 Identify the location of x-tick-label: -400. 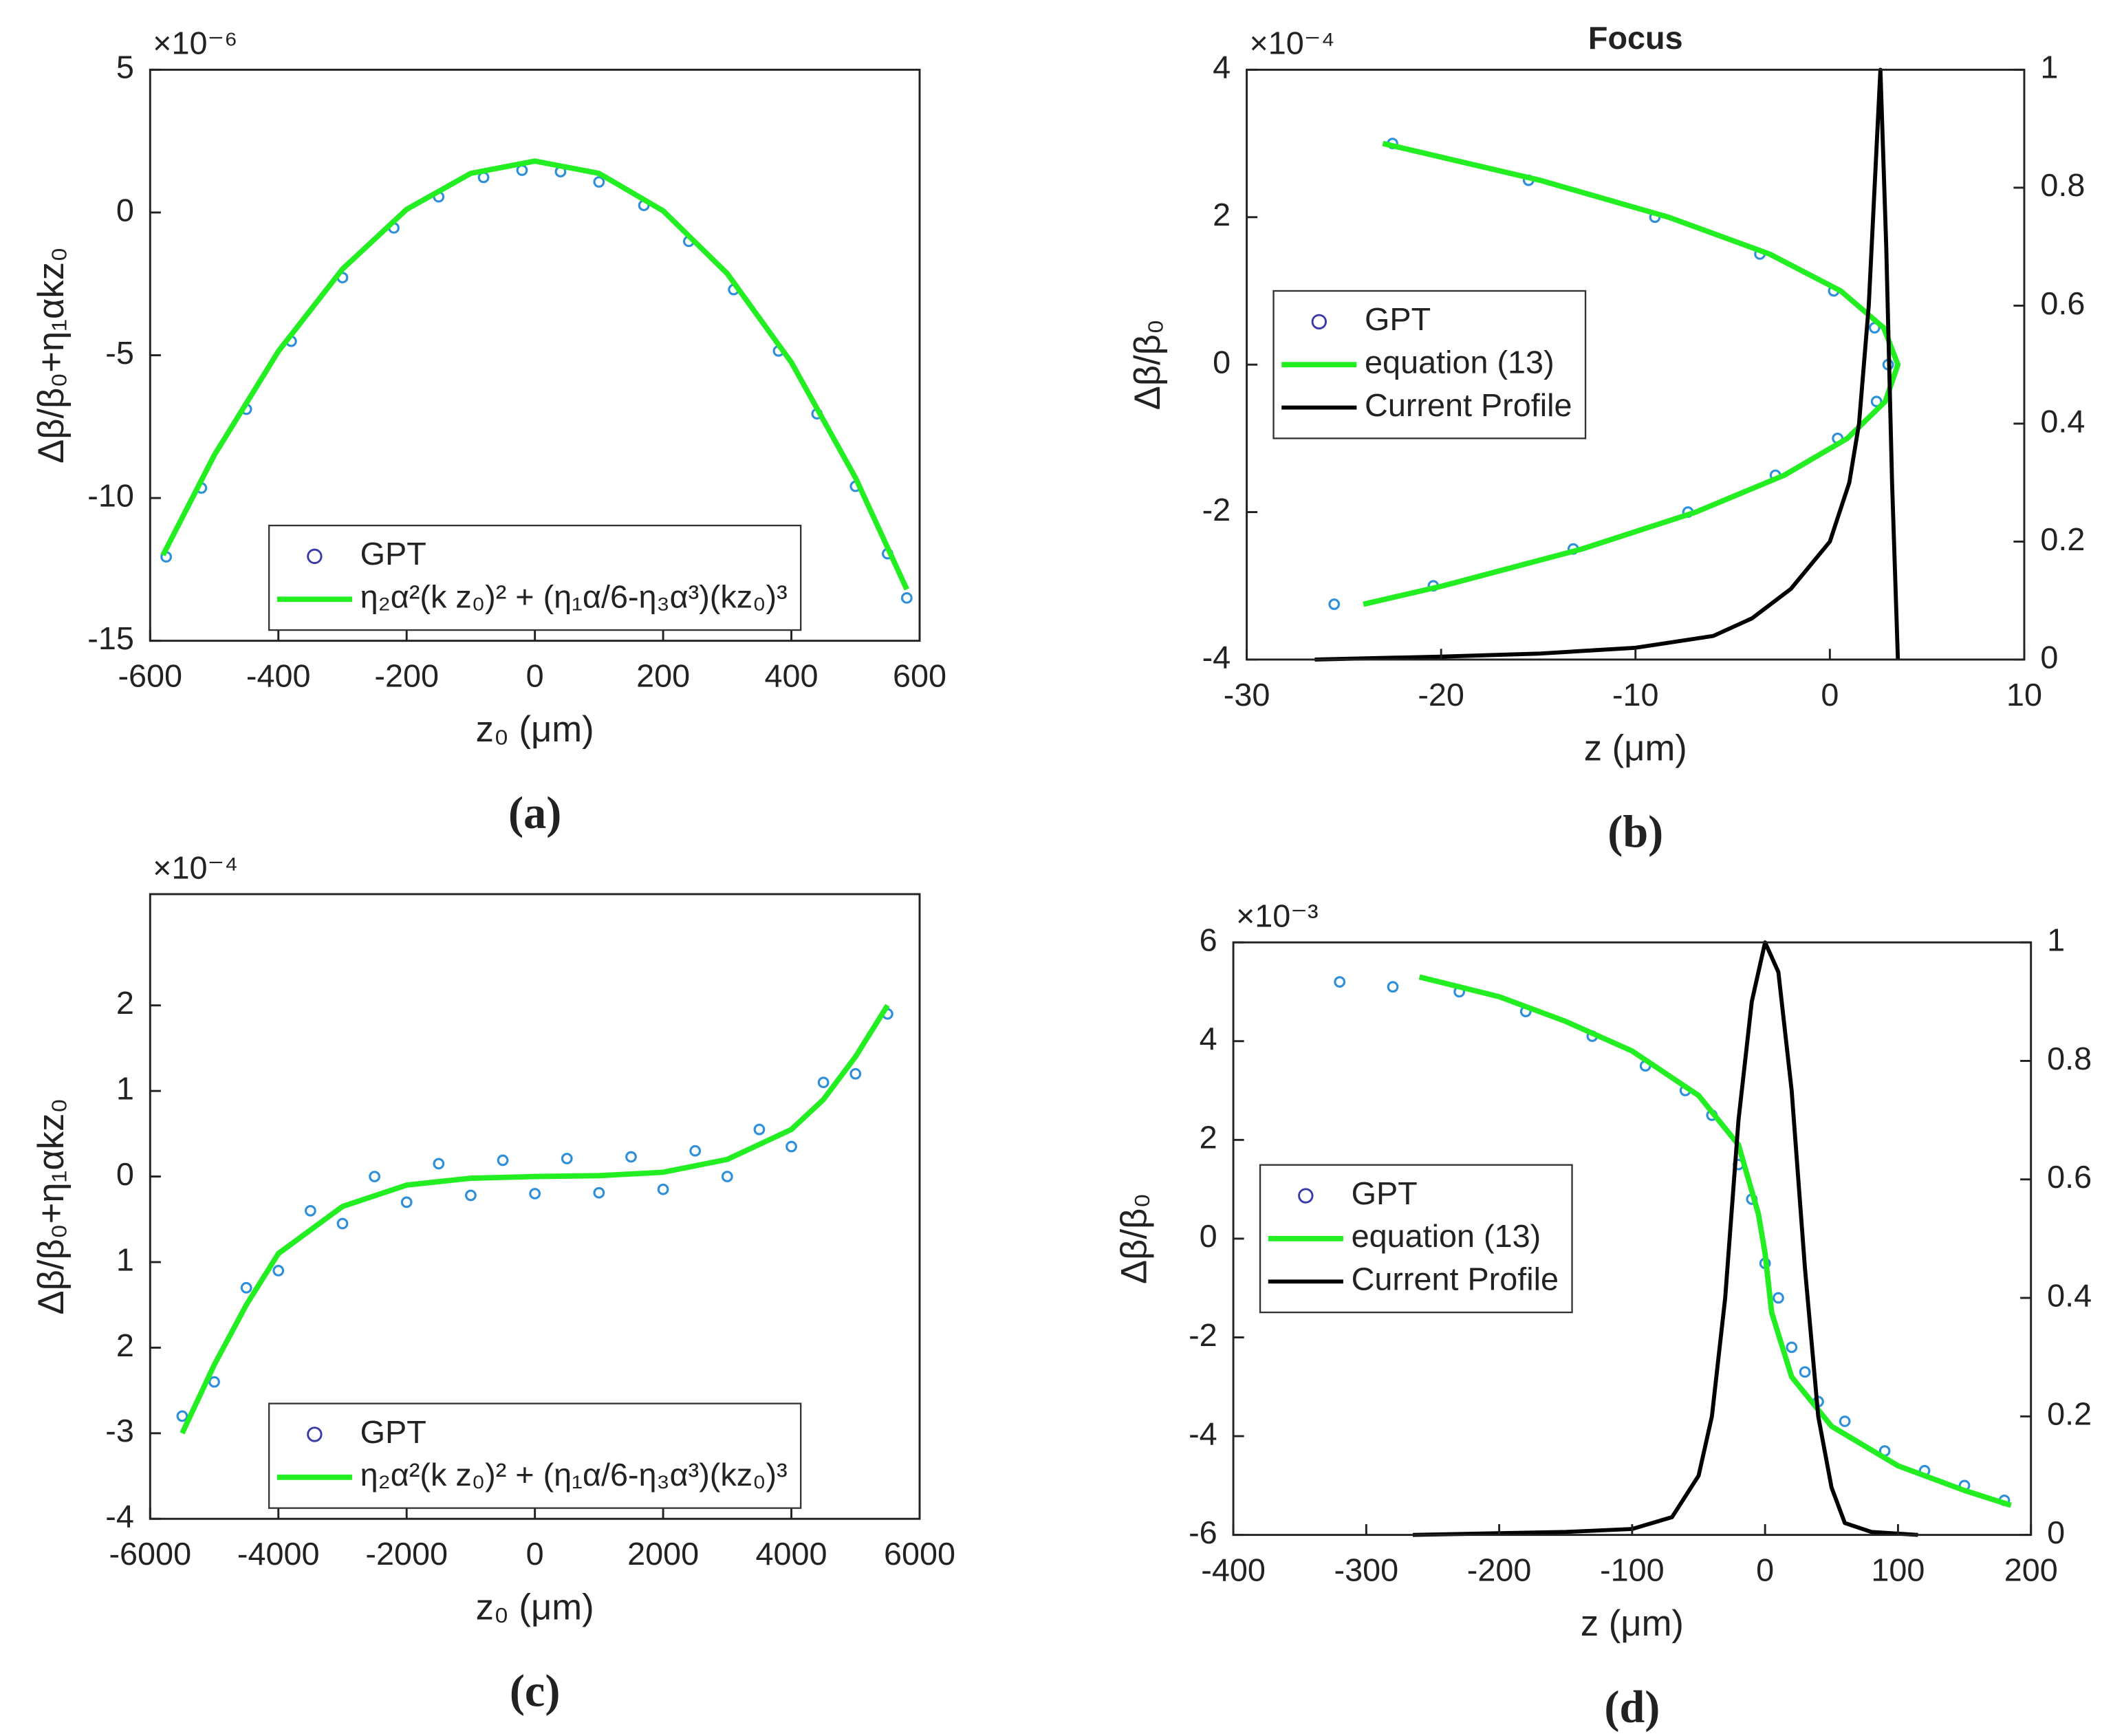
(278, 676).